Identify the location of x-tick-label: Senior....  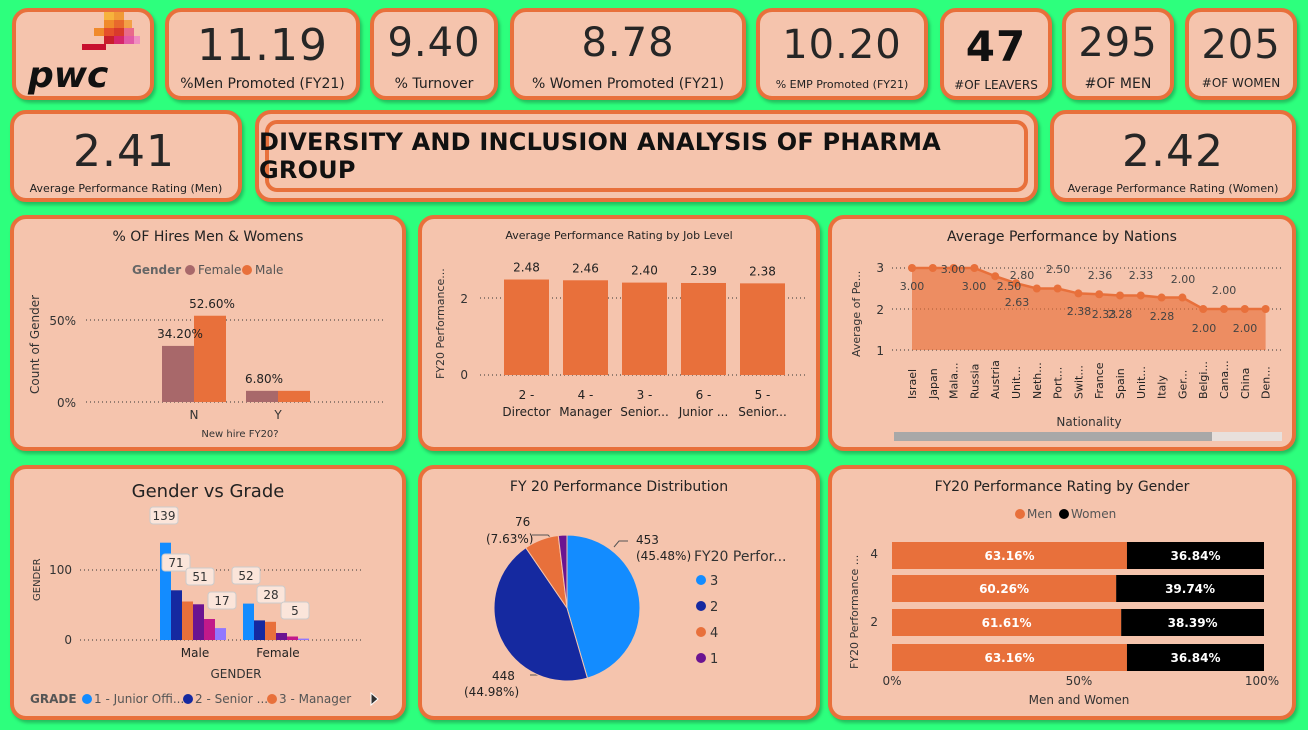
(762, 412).